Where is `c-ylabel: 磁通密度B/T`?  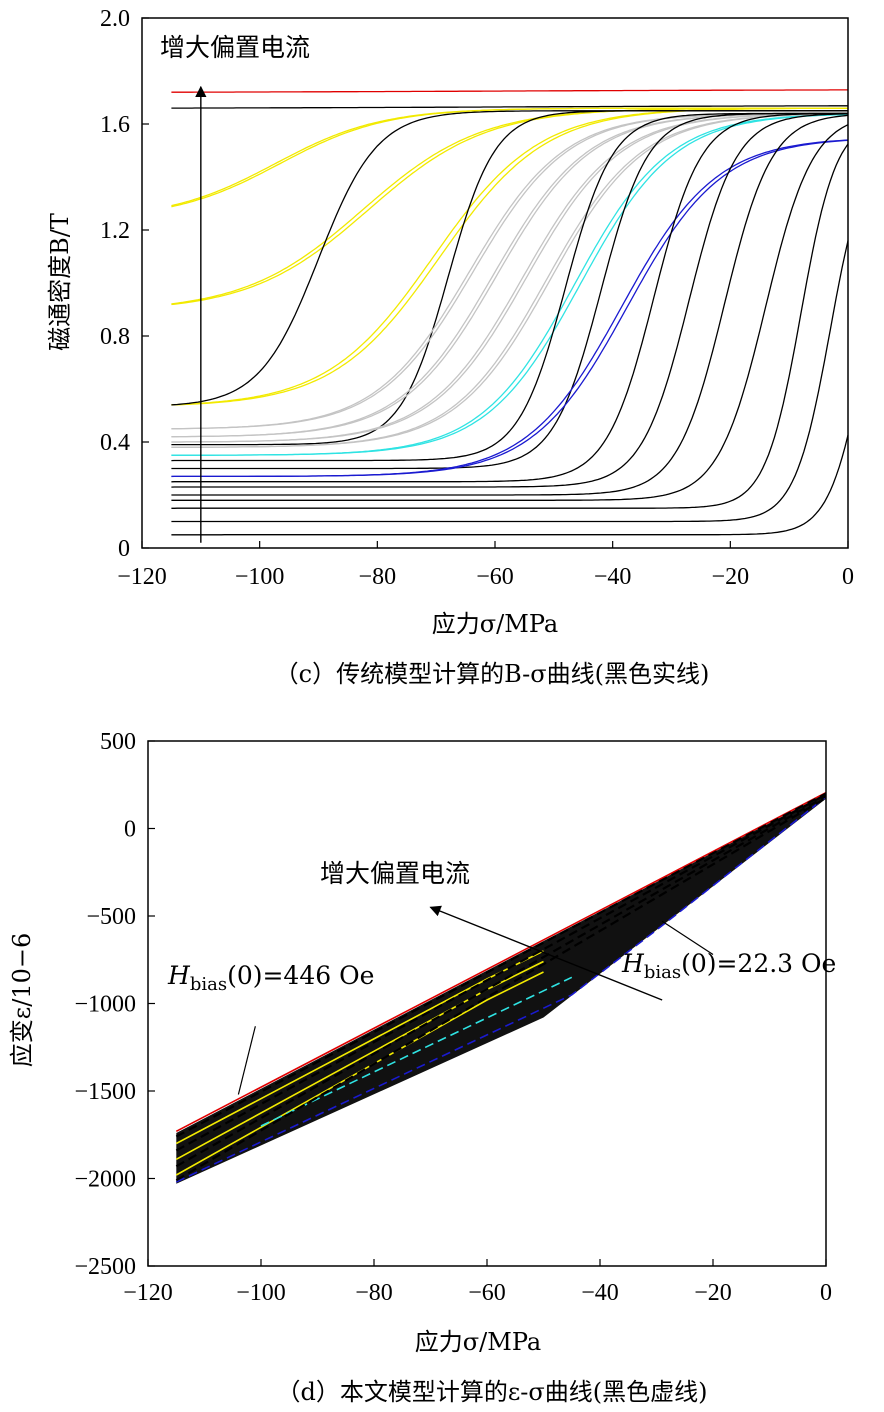 c-ylabel: 磁通密度B/T is located at coordinates (60, 282).